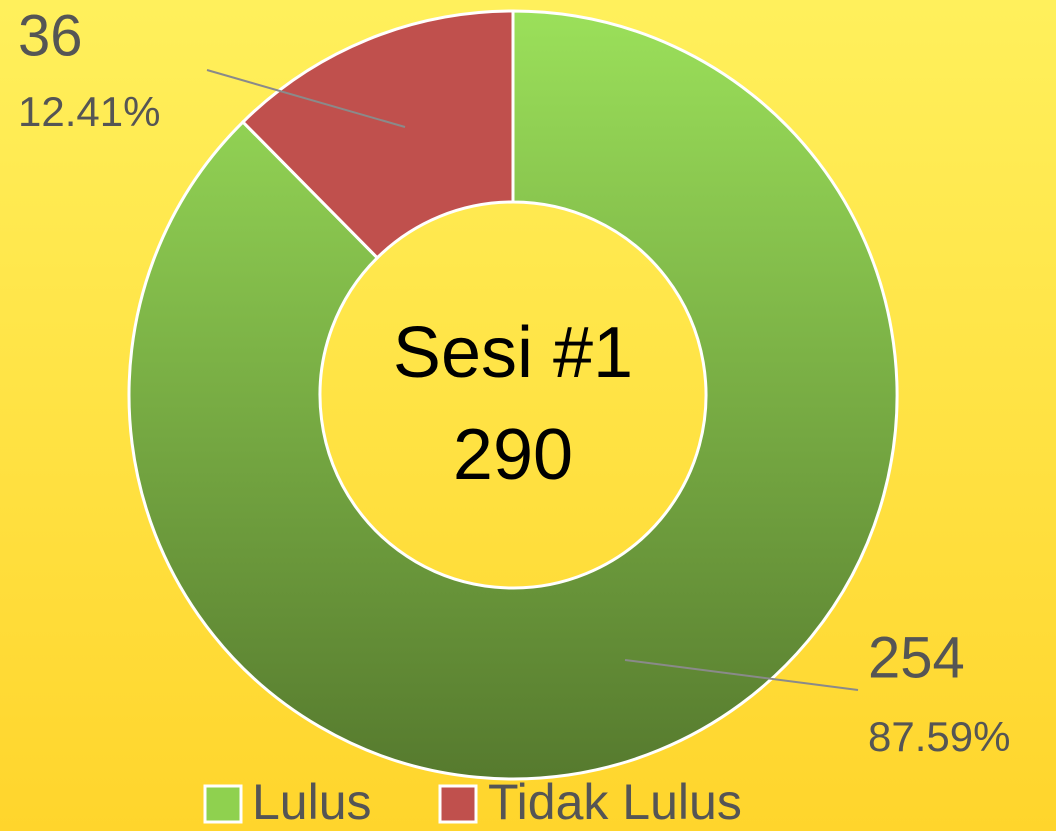 The height and width of the screenshot is (831, 1056). What do you see at coordinates (513, 455) in the screenshot?
I see `center-total: 290` at bounding box center [513, 455].